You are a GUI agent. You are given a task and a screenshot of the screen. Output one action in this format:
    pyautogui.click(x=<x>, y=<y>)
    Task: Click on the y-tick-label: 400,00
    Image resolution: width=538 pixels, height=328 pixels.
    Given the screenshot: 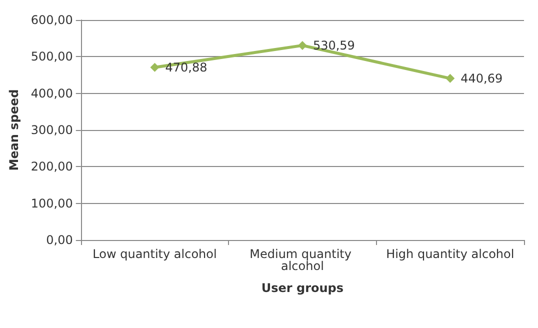 What is the action you would take?
    pyautogui.click(x=51, y=93)
    